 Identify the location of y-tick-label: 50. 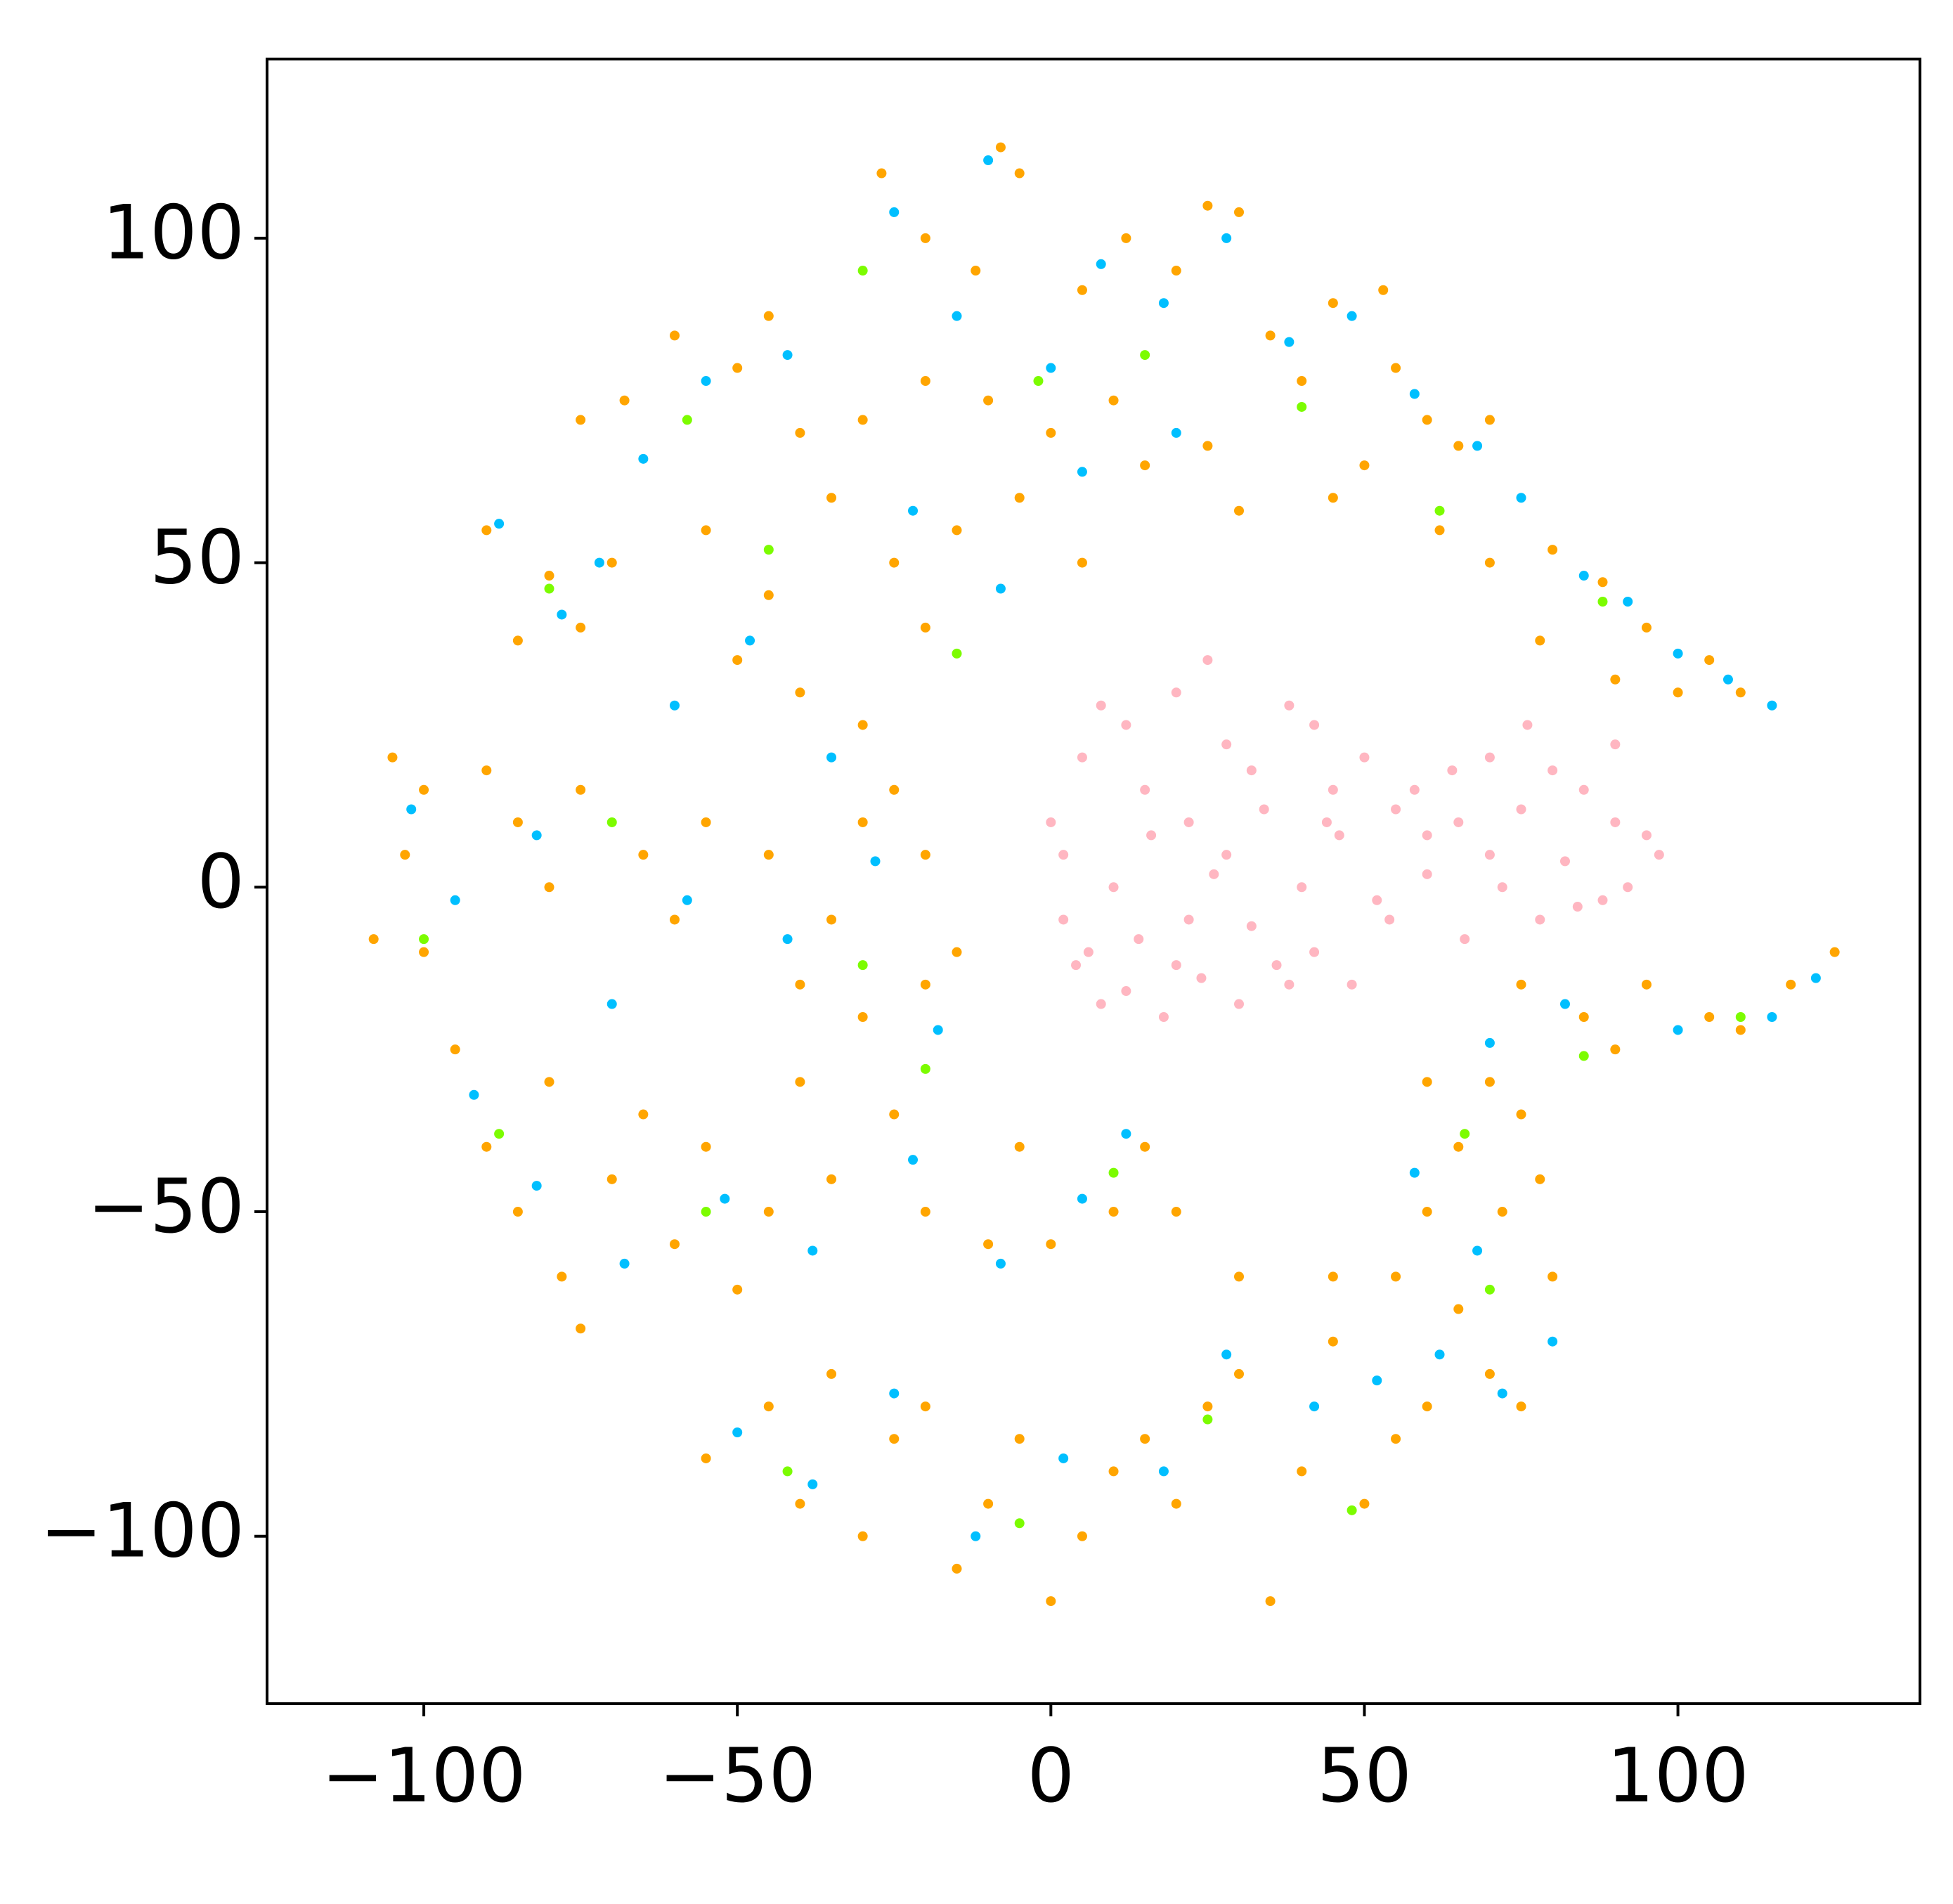
(197, 557).